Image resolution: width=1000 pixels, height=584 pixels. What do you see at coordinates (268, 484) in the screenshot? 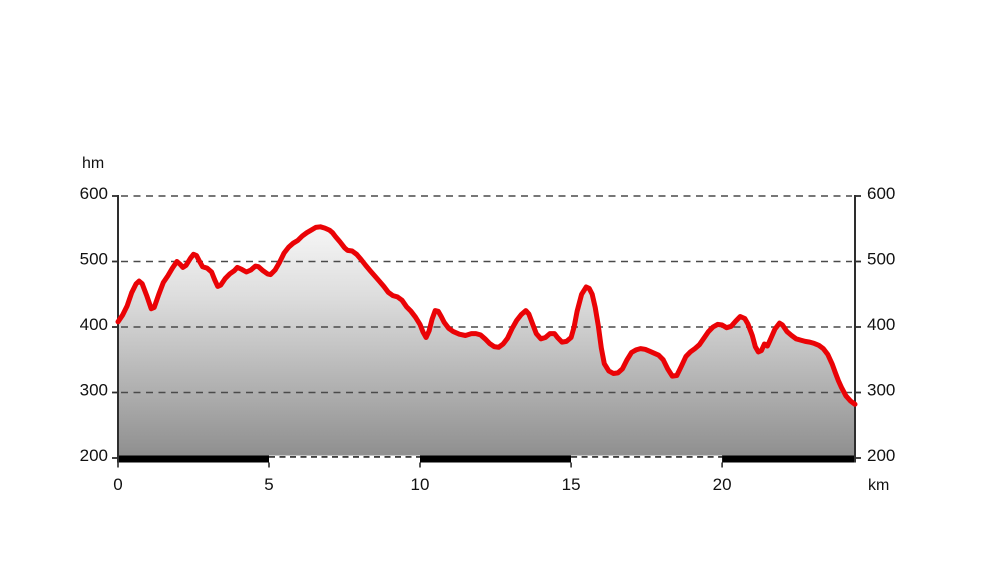
I see `x-axis-label-5: 5` at bounding box center [268, 484].